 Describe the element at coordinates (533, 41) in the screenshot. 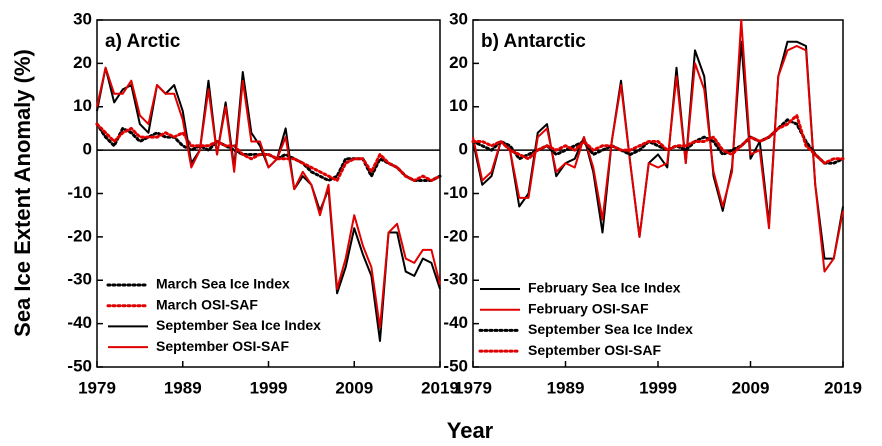

I see `panel-title: b) Antarctic` at that location.